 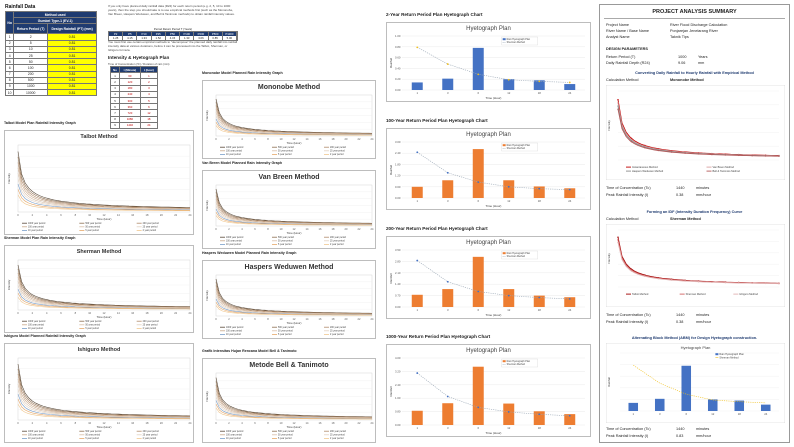 What do you see at coordinates (216, 139) in the screenshot?
I see `x-tick-label: 0` at bounding box center [216, 139].